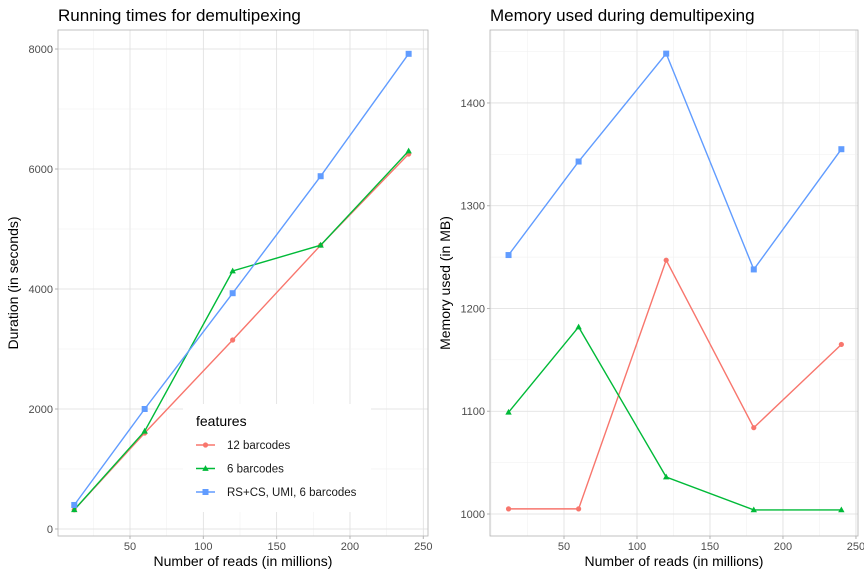  Describe the element at coordinates (13, 282) in the screenshot. I see `y-axis-label: Duration (in seconds)` at that location.